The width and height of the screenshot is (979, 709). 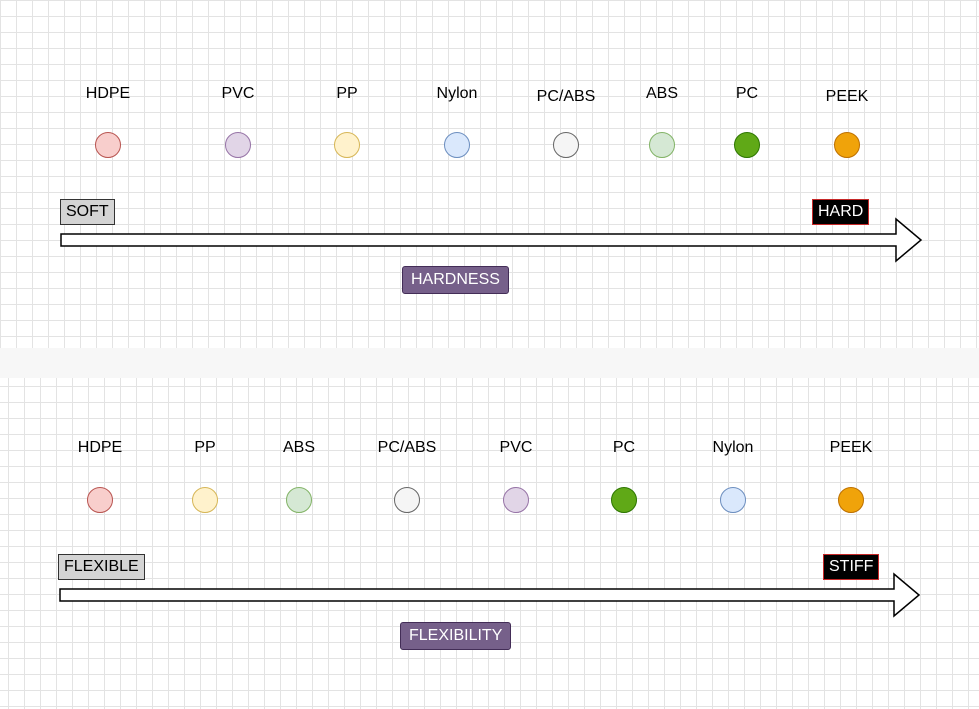 I want to click on flexibility-material-circle-pc, so click(x=624, y=500).